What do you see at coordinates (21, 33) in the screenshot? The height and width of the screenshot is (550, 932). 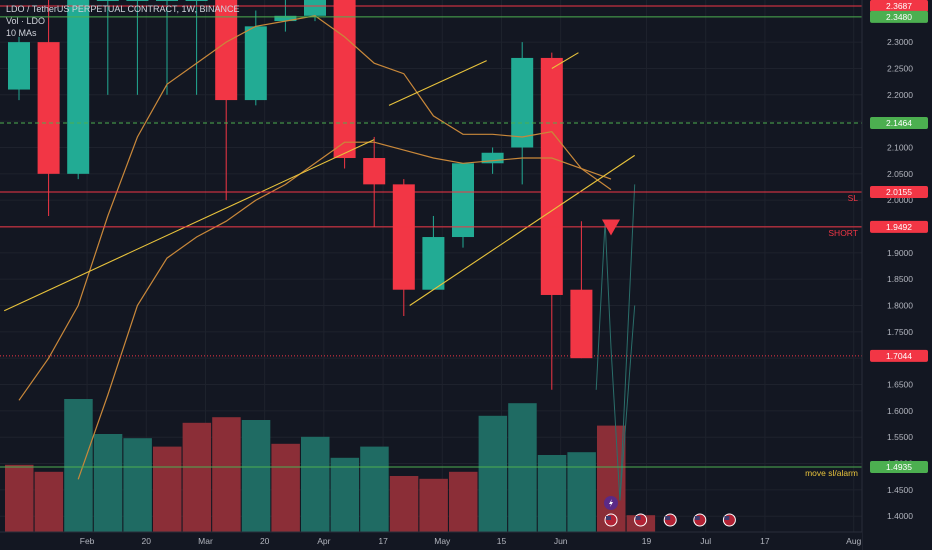 I see `ma-indicator-label: 10 MAs` at bounding box center [21, 33].